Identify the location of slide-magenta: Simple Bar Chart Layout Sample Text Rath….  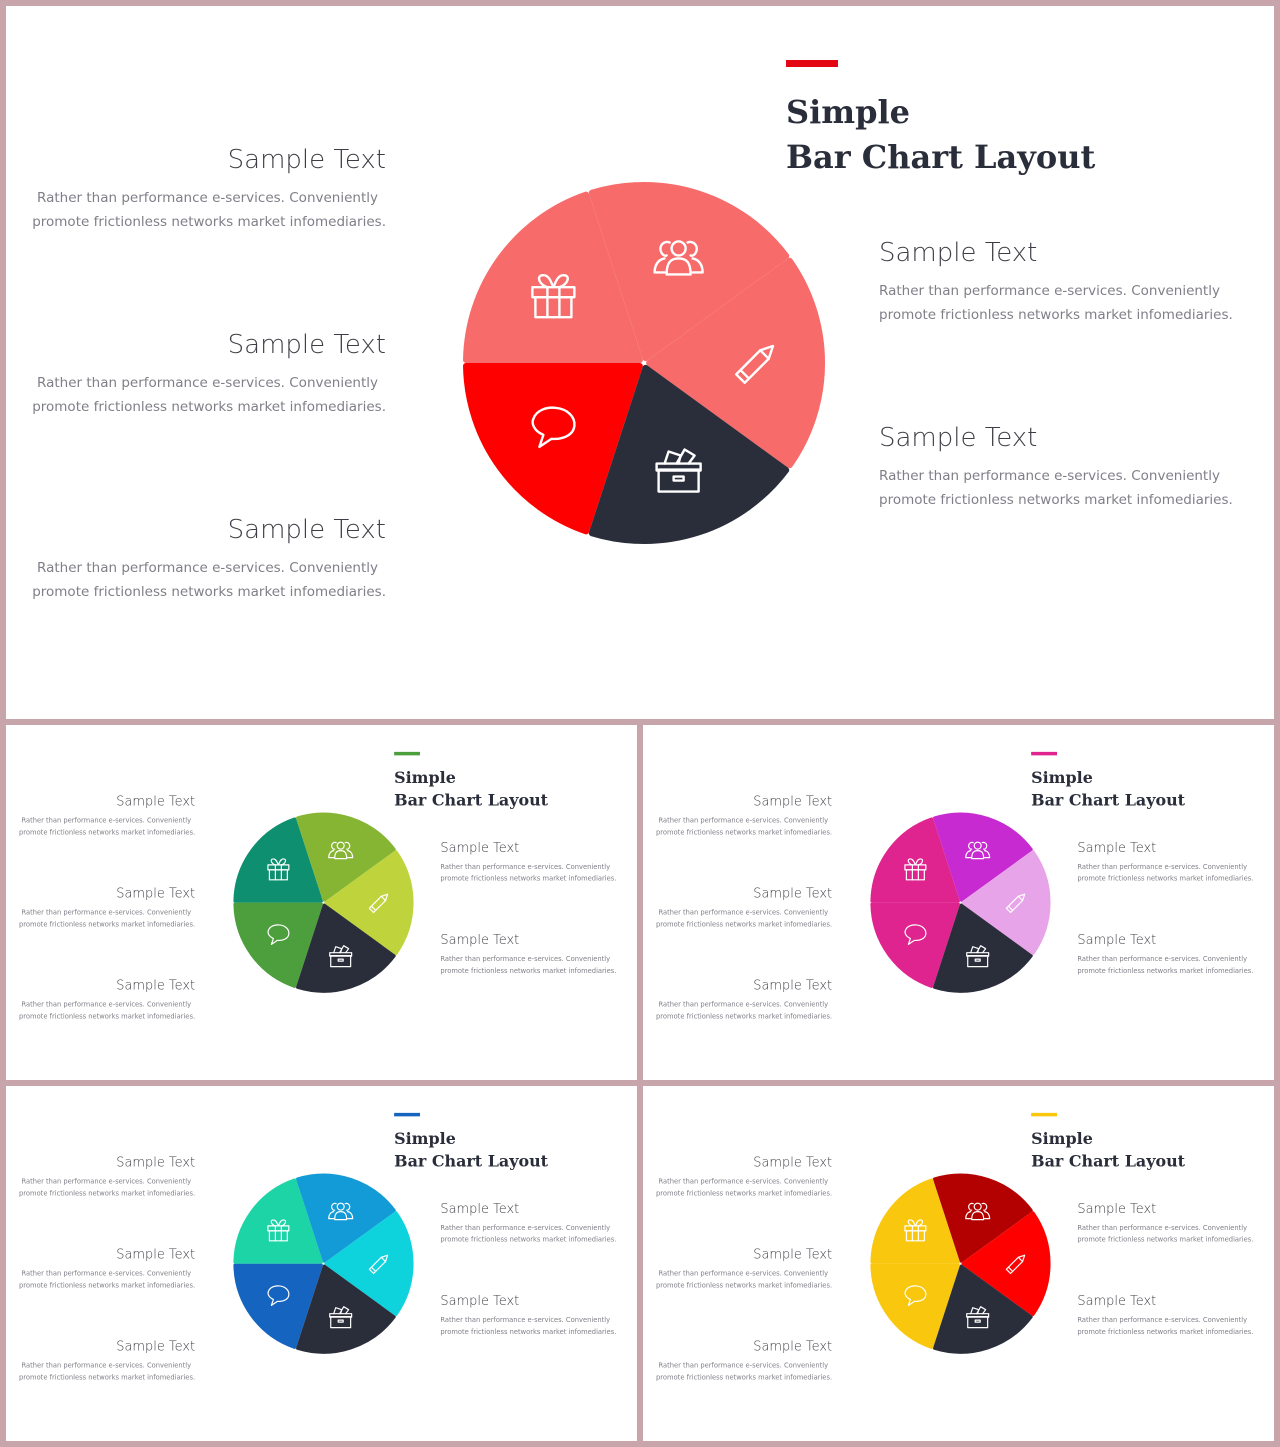
(958, 902).